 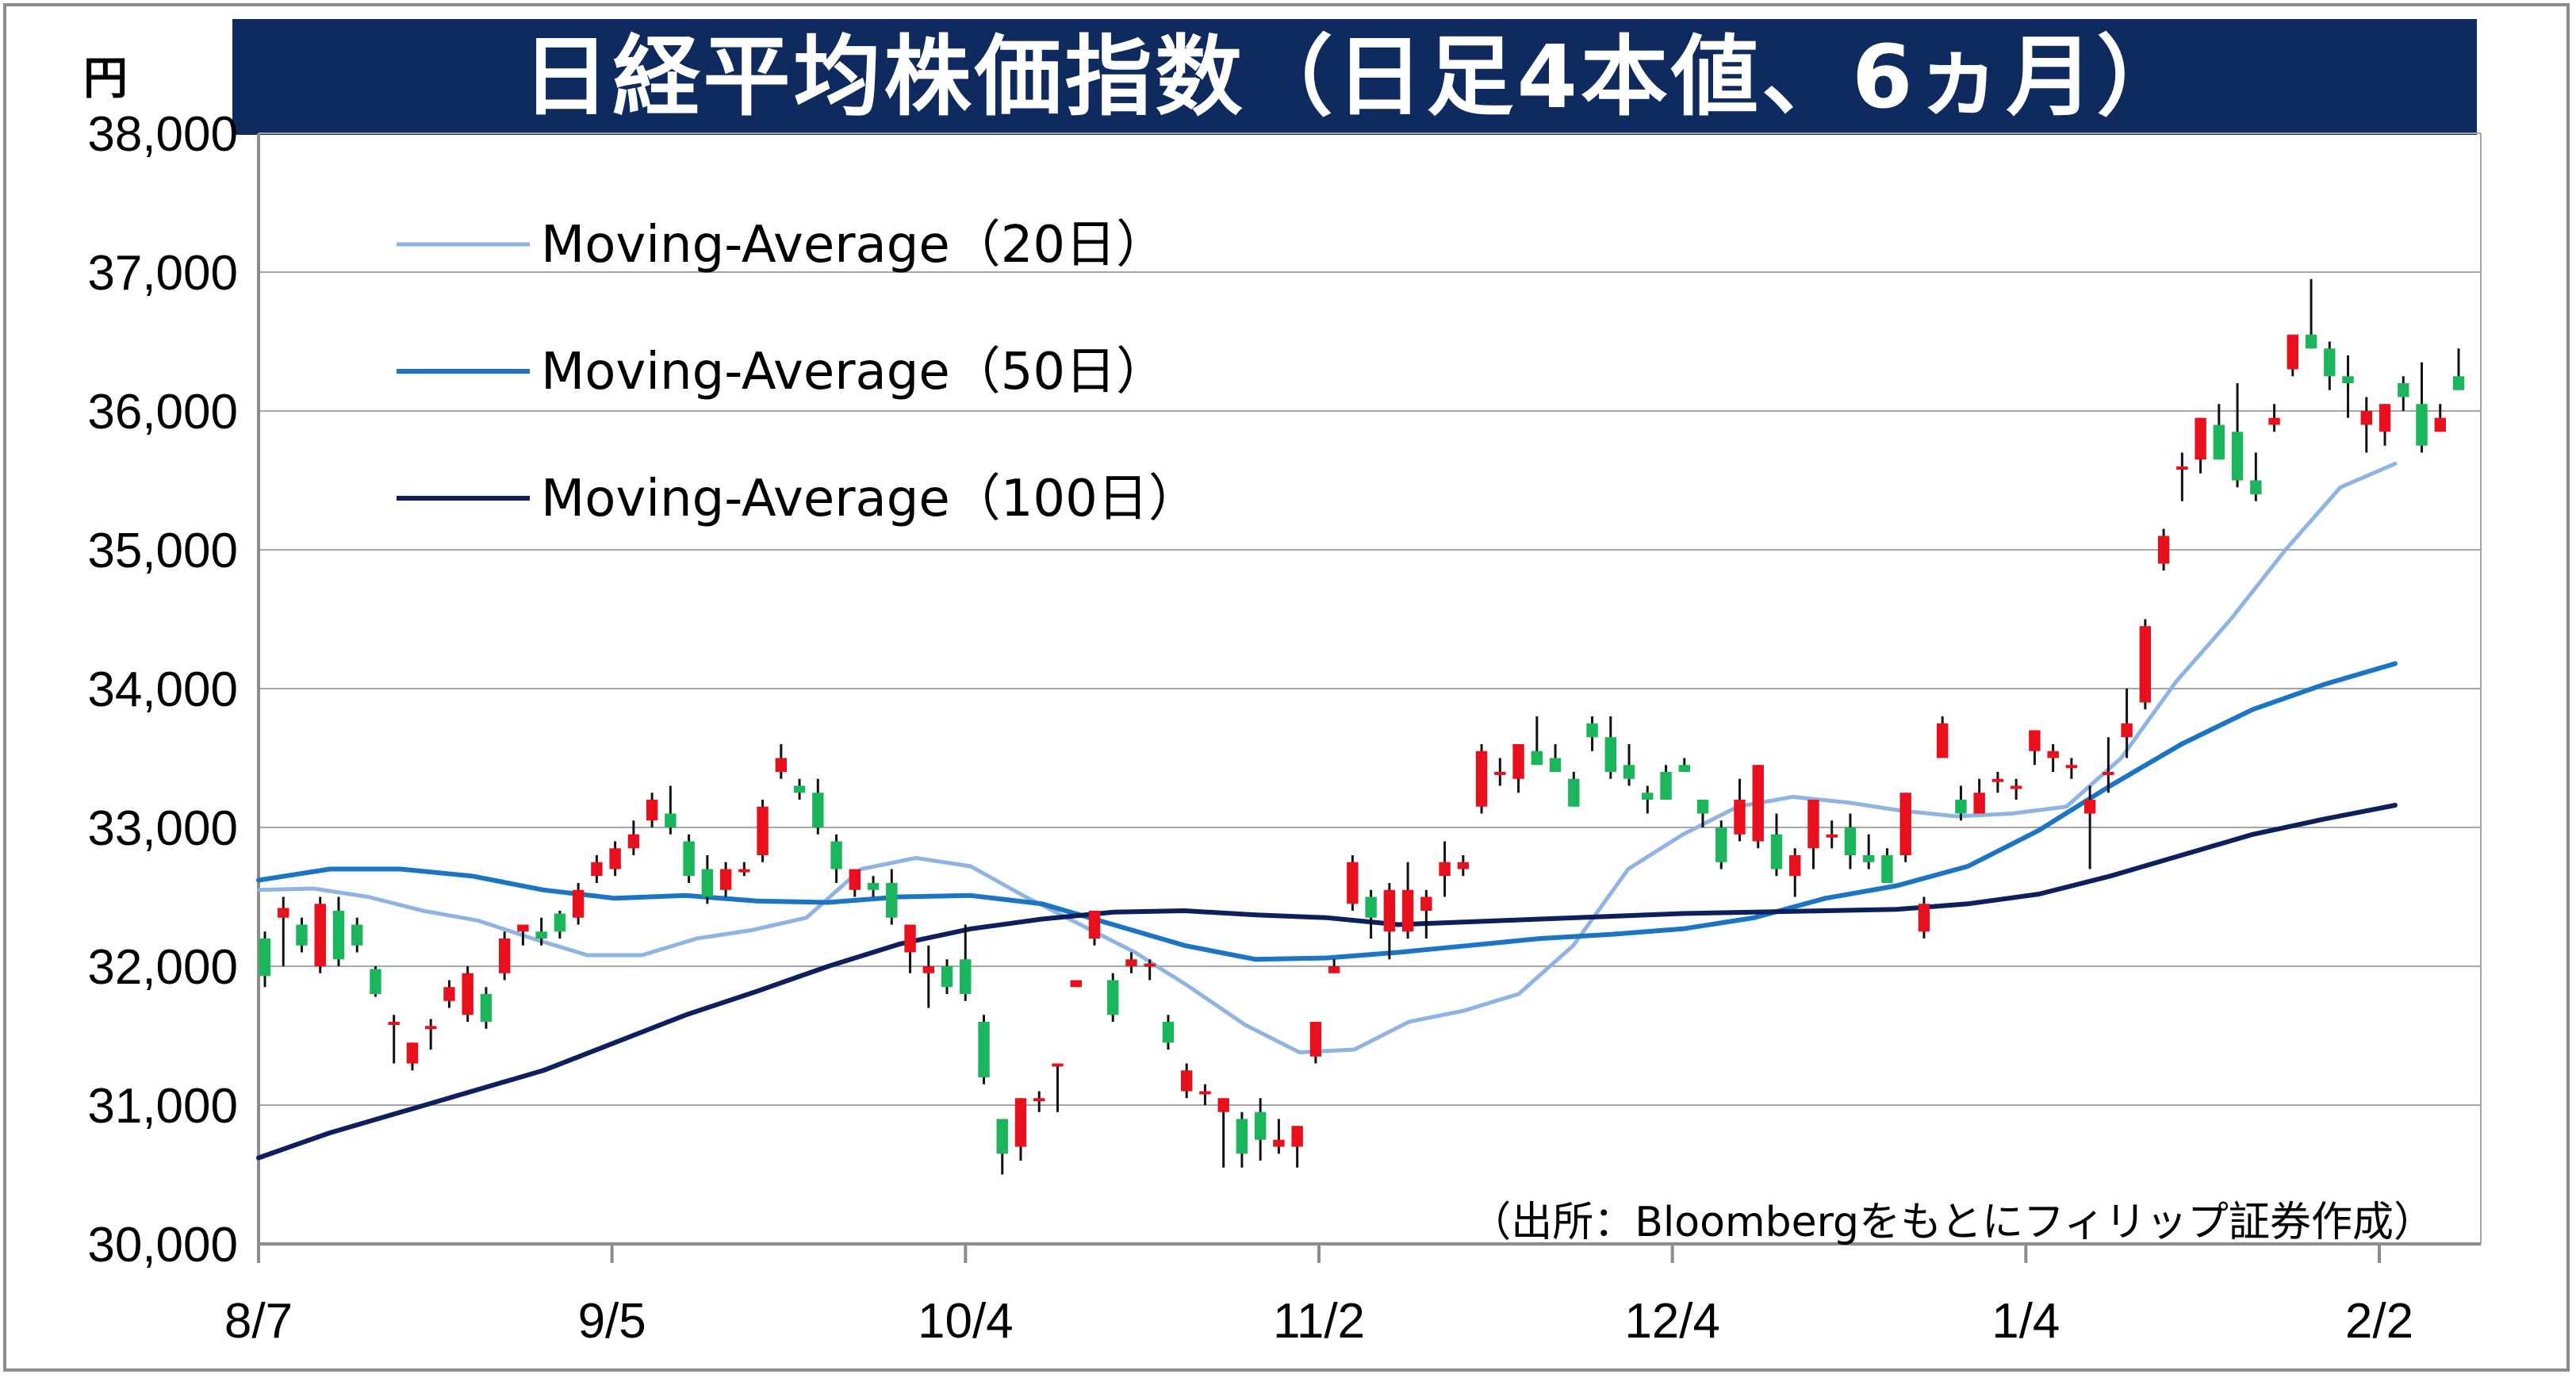 I want to click on y-tick-label: 31,000, so click(x=162, y=1106).